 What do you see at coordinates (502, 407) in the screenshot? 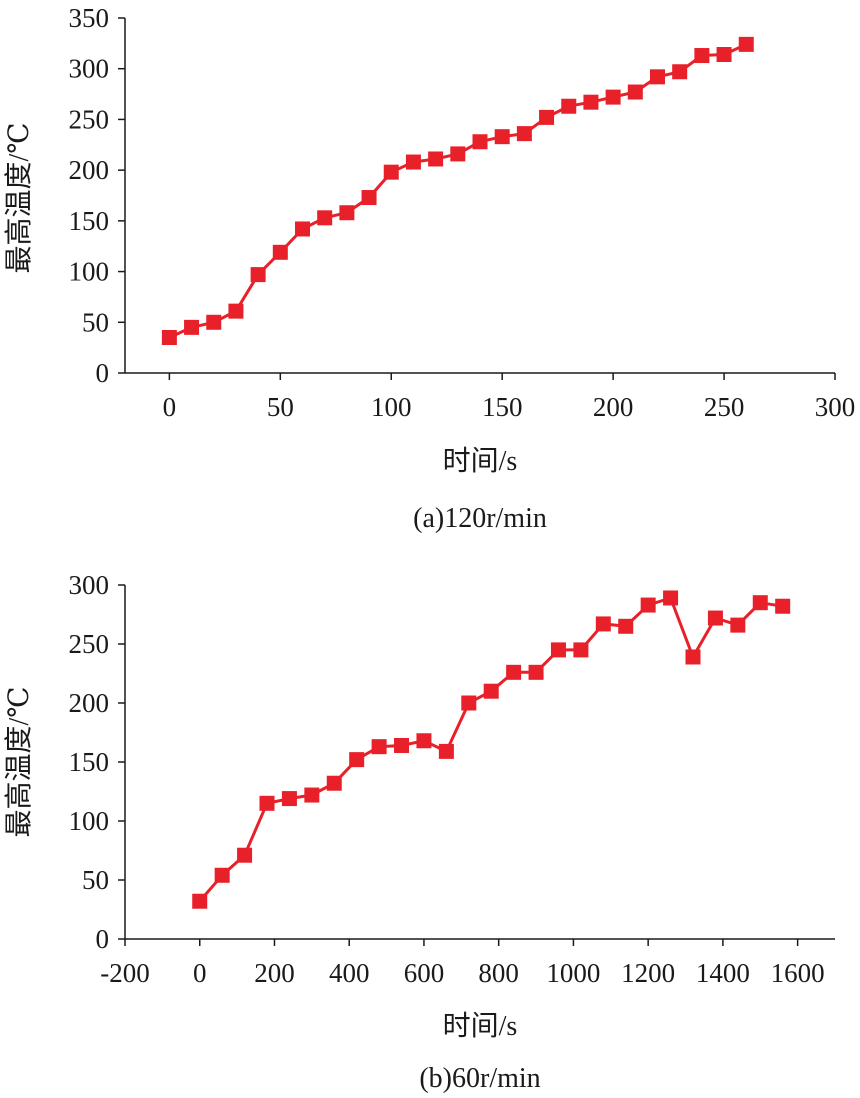
I see `x-tick-label: 150` at bounding box center [502, 407].